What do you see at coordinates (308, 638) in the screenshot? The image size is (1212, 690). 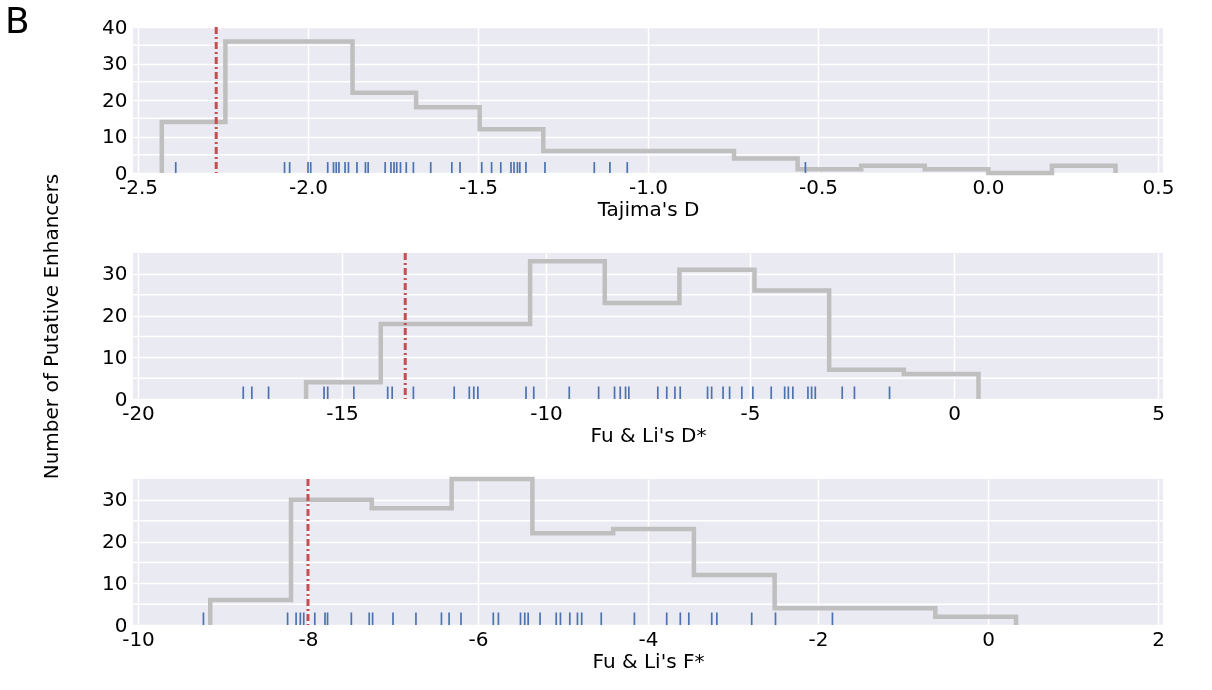 I see `x-tick-label: -8` at bounding box center [308, 638].